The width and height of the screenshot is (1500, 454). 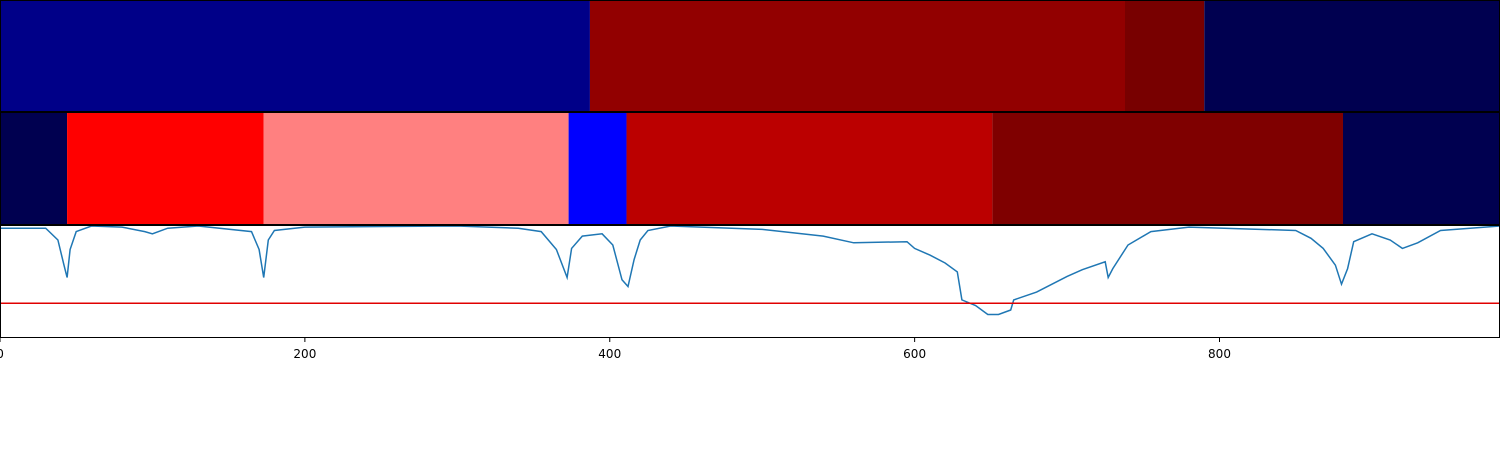 What do you see at coordinates (2, 354) in the screenshot?
I see `x-tick-label: 0` at bounding box center [2, 354].